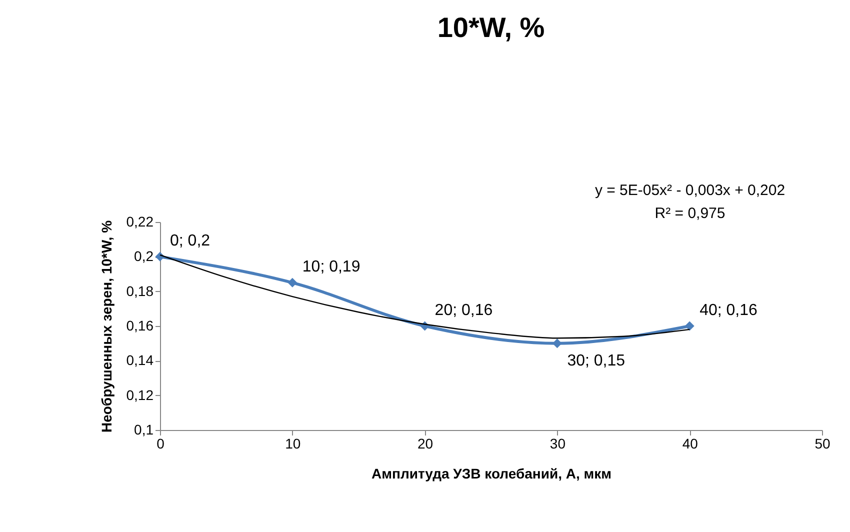  Describe the element at coordinates (558, 444) in the screenshot. I see `x-tick-label: 30` at that location.